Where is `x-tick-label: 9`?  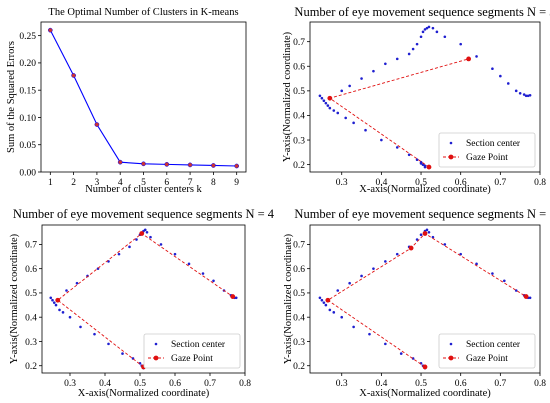 x-tick-label: 9 is located at coordinates (236, 183).